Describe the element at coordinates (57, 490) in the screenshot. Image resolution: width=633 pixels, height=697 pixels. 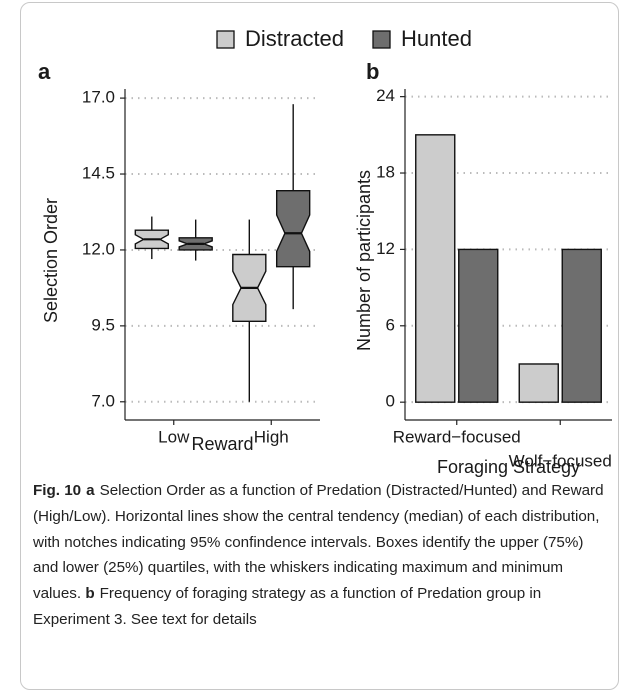
I see `figure-number: Fig. 10` at that location.